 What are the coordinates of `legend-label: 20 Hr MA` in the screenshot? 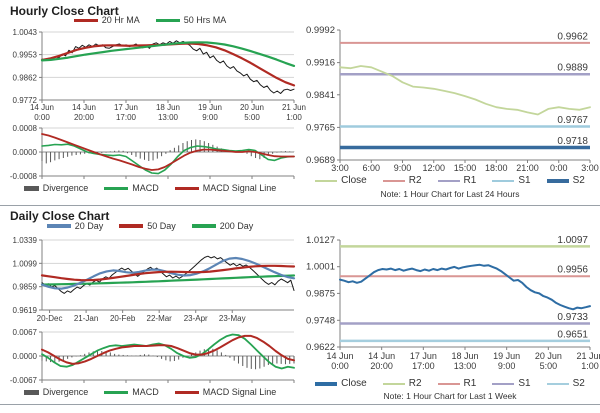 It's located at (120, 20).